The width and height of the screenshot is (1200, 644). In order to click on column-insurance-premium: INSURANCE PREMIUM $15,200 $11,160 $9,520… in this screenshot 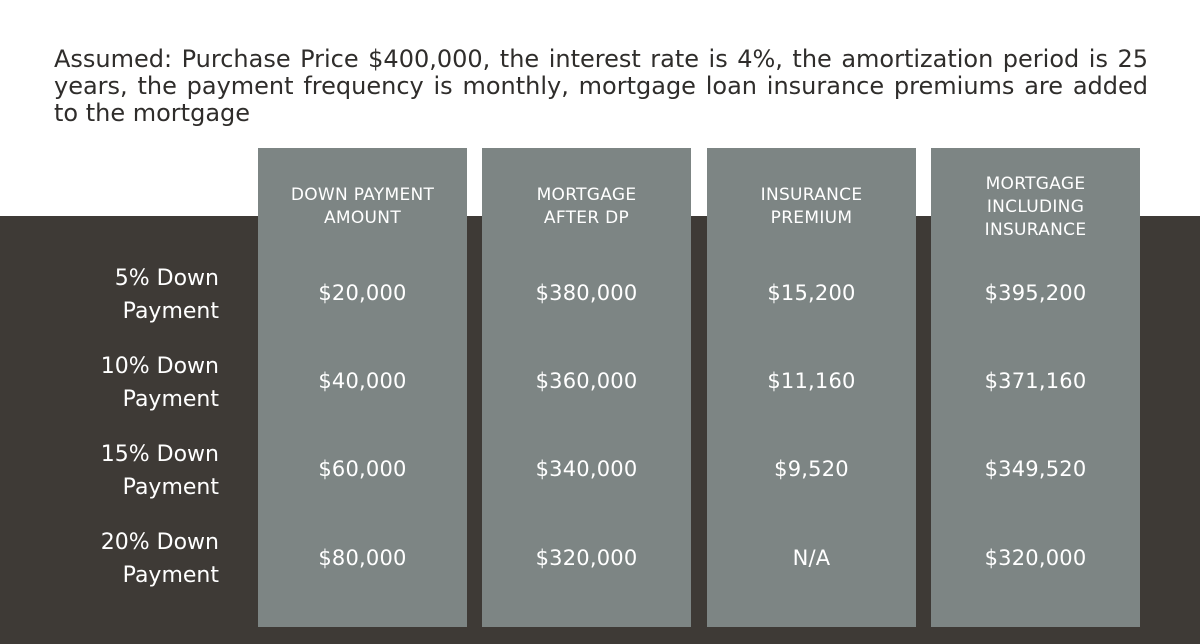, I will do `click(811, 387)`.